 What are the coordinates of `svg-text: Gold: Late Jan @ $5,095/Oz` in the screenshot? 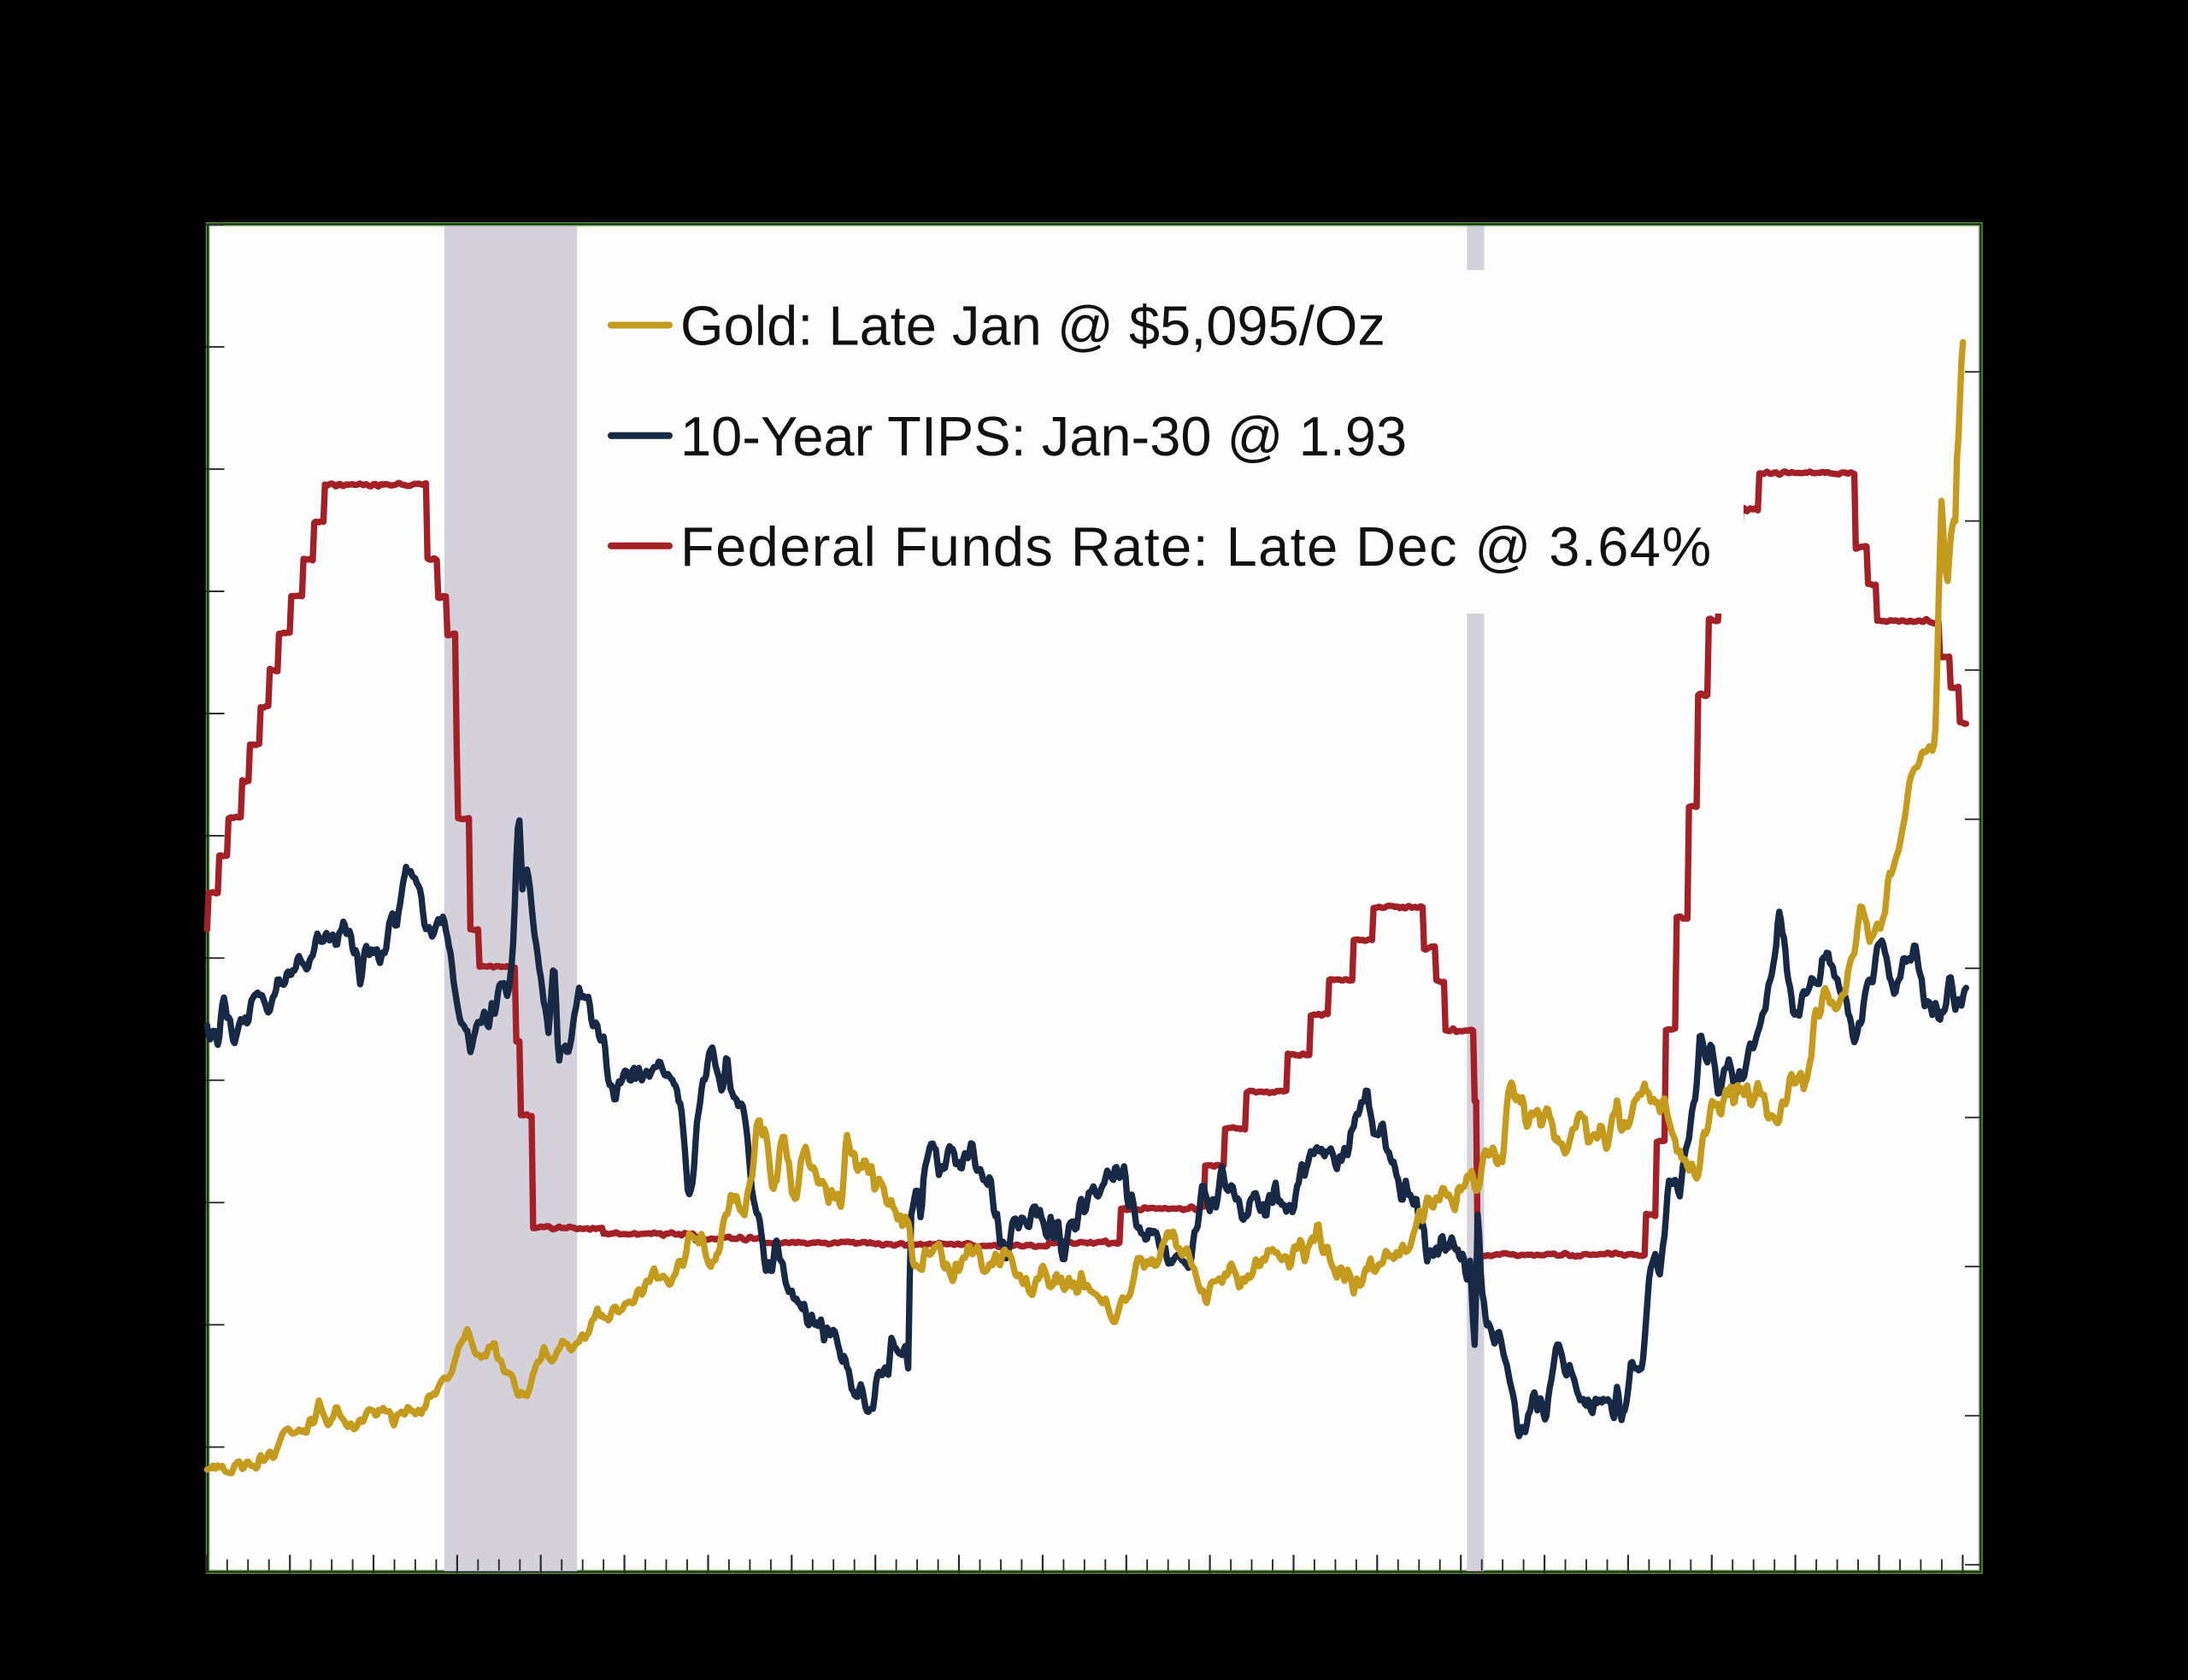 It's located at (1032, 326).